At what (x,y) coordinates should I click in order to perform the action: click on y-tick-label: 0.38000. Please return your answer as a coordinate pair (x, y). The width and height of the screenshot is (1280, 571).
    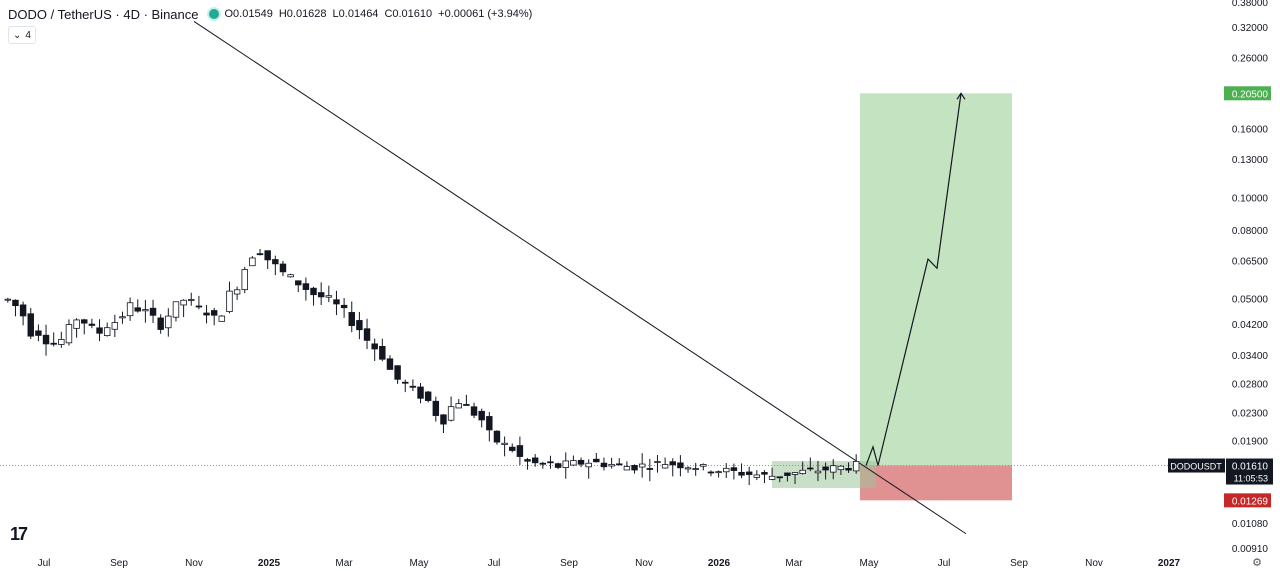
    Looking at the image, I should click on (1250, 4).